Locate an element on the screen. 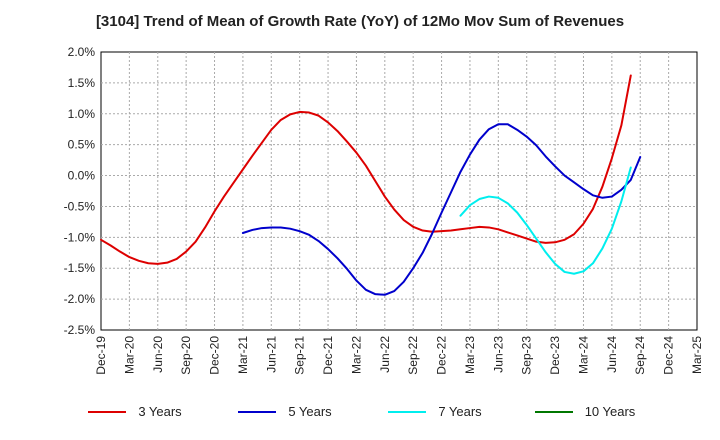  series-line-7-years is located at coordinates (545, 220).